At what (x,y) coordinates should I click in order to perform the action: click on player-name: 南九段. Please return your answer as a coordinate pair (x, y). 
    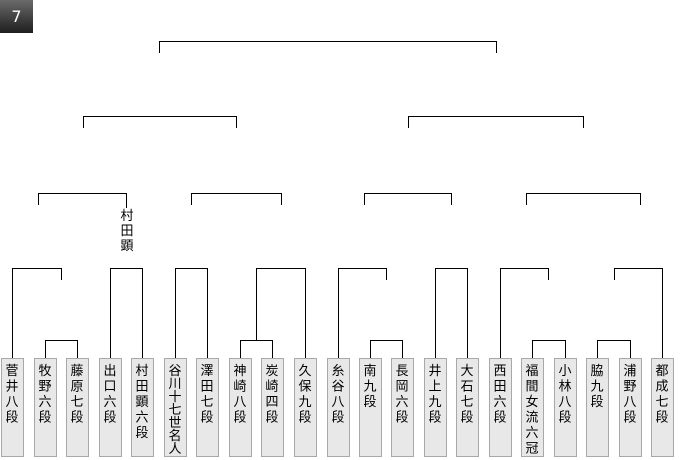
    Looking at the image, I should click on (369, 386).